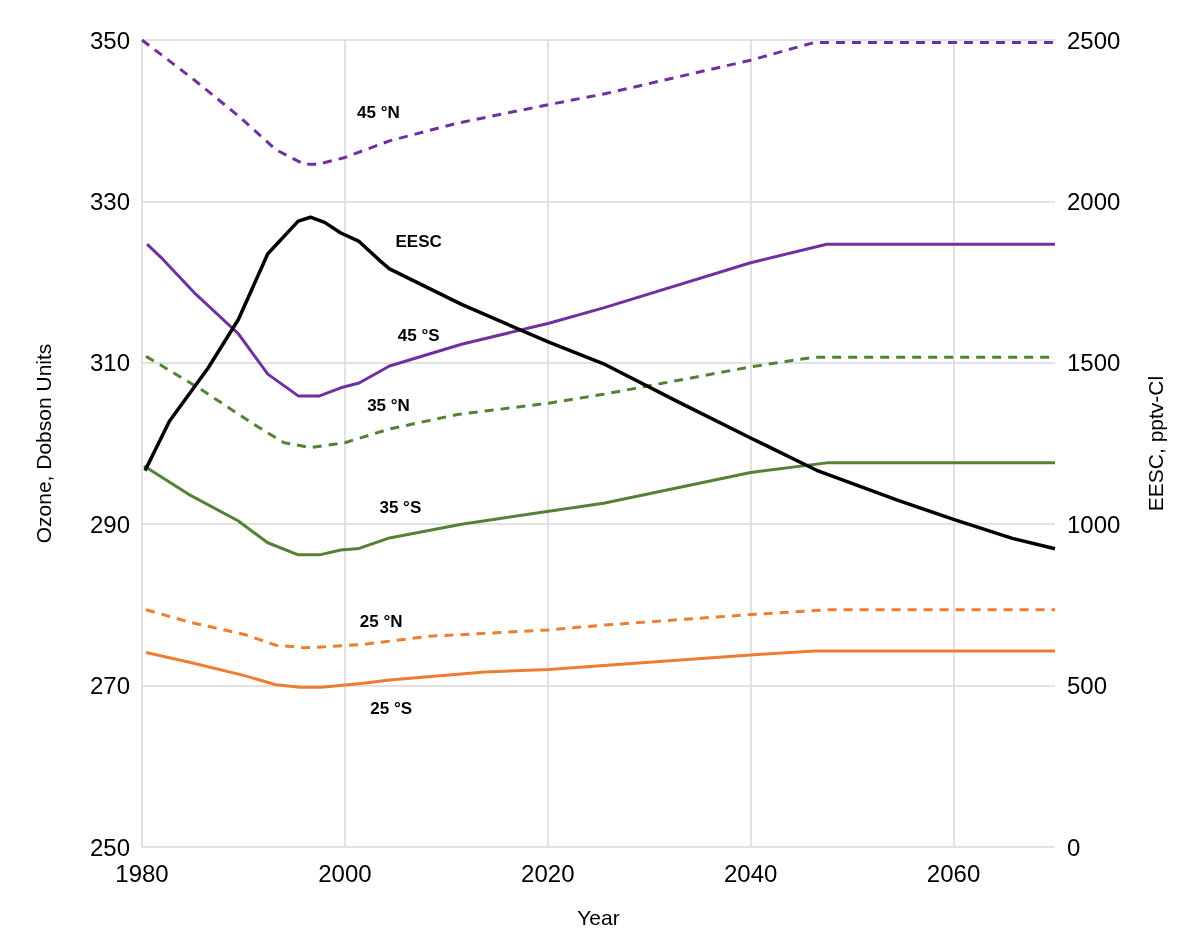 The image size is (1202, 947). What do you see at coordinates (109, 847) in the screenshot?
I see `y-tick-label: 250` at bounding box center [109, 847].